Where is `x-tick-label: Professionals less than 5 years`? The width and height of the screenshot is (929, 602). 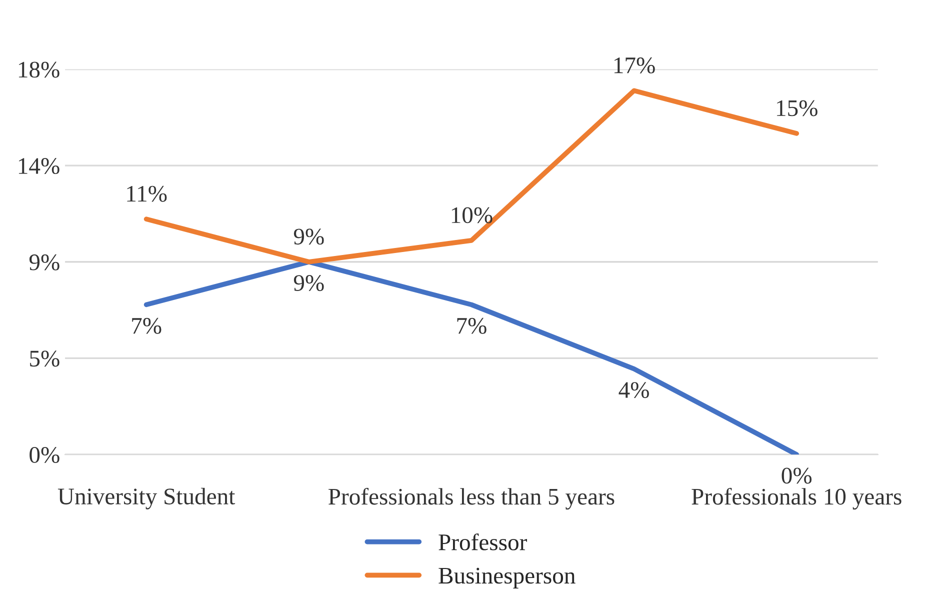
x-tick-label: Professionals less than 5 years is located at coordinates (471, 499).